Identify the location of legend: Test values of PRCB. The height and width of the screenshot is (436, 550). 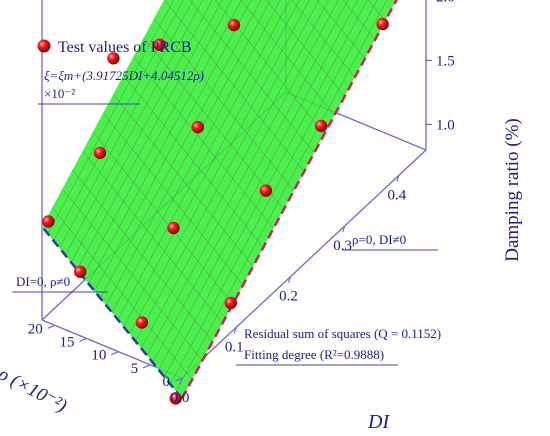
(114, 47).